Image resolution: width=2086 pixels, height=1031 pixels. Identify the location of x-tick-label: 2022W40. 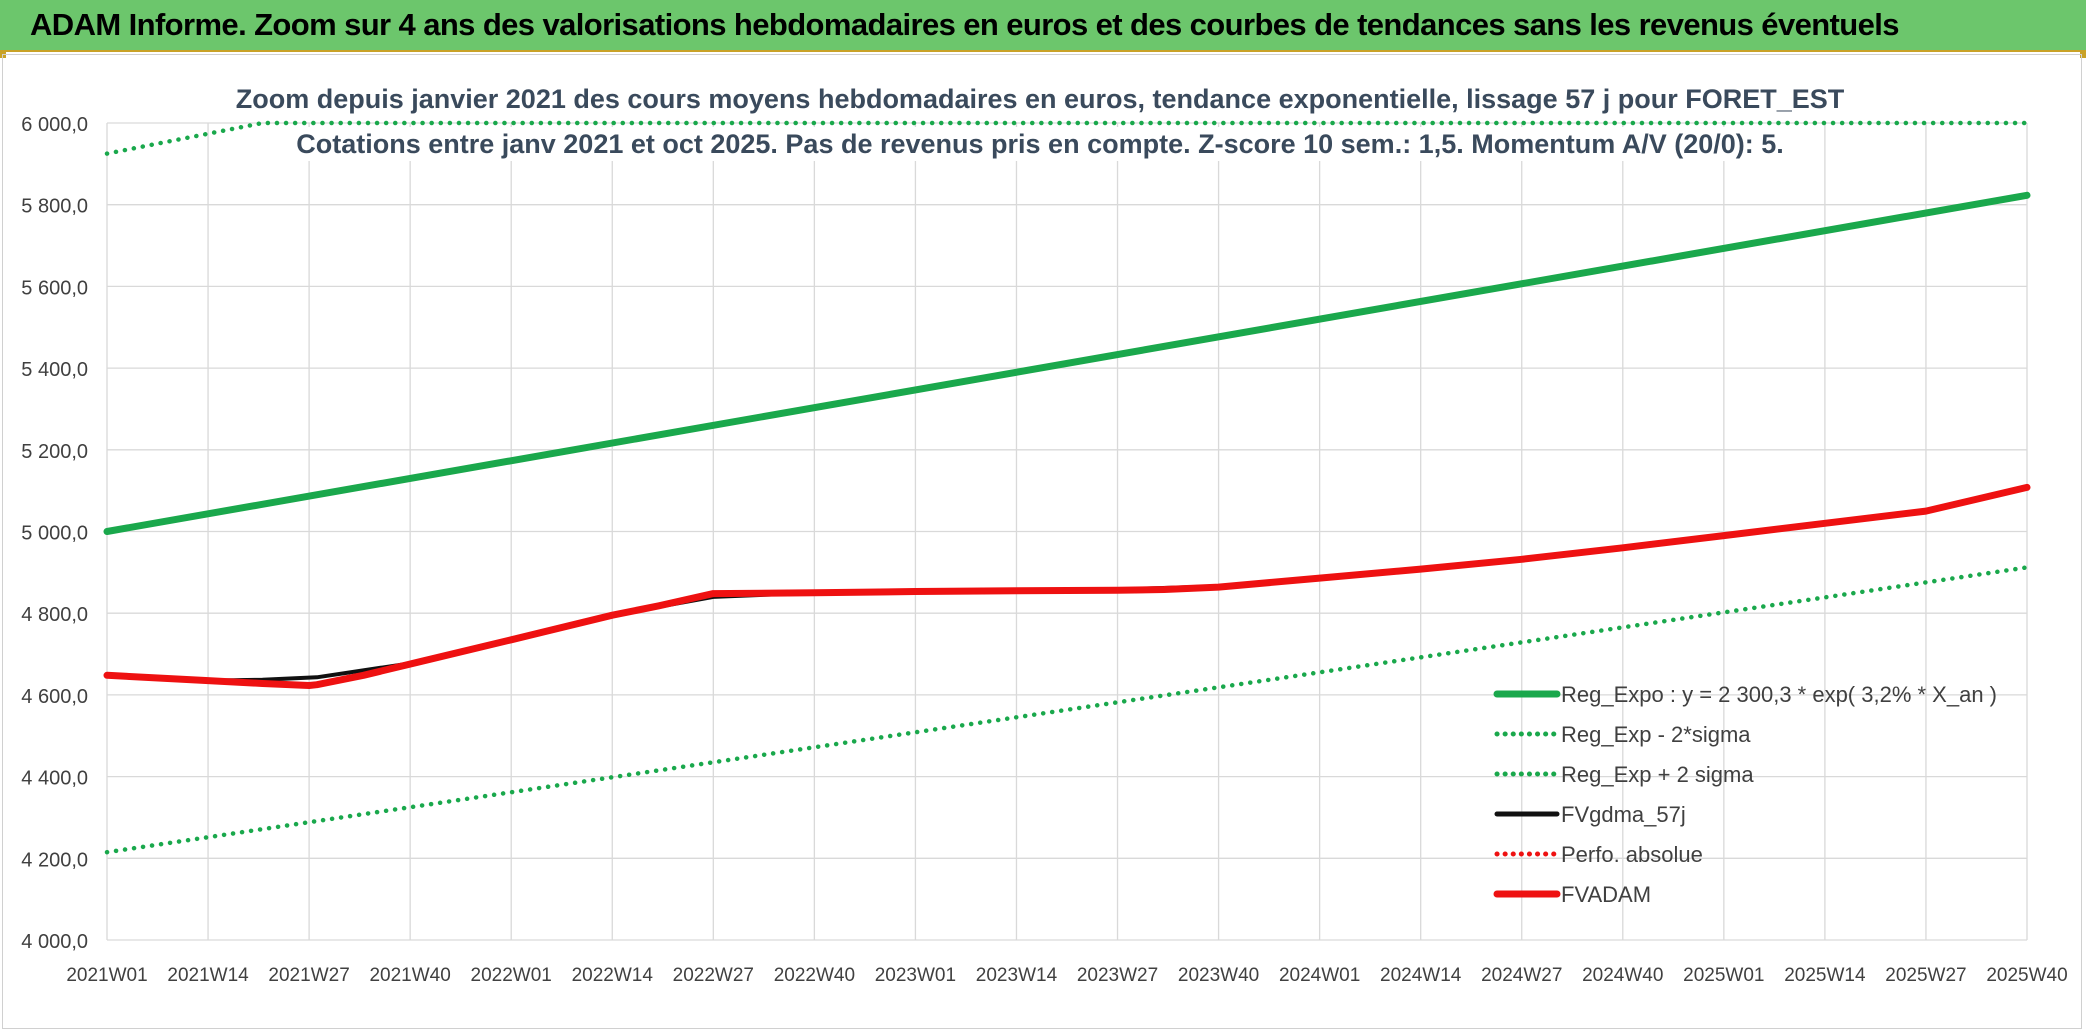
(814, 975).